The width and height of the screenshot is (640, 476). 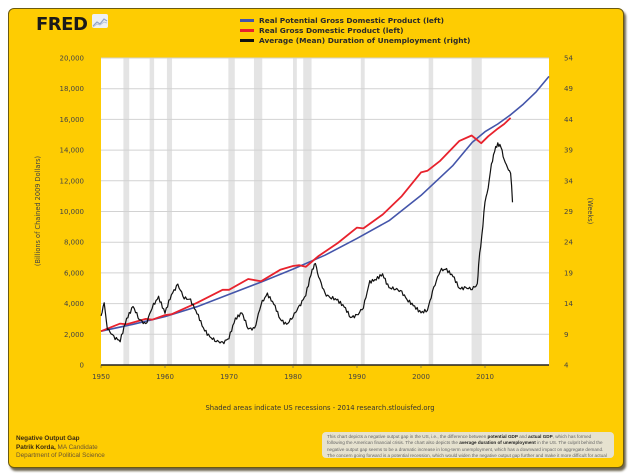 What do you see at coordinates (568, 212) in the screenshot?
I see `y-tick-label-right: 29` at bounding box center [568, 212].